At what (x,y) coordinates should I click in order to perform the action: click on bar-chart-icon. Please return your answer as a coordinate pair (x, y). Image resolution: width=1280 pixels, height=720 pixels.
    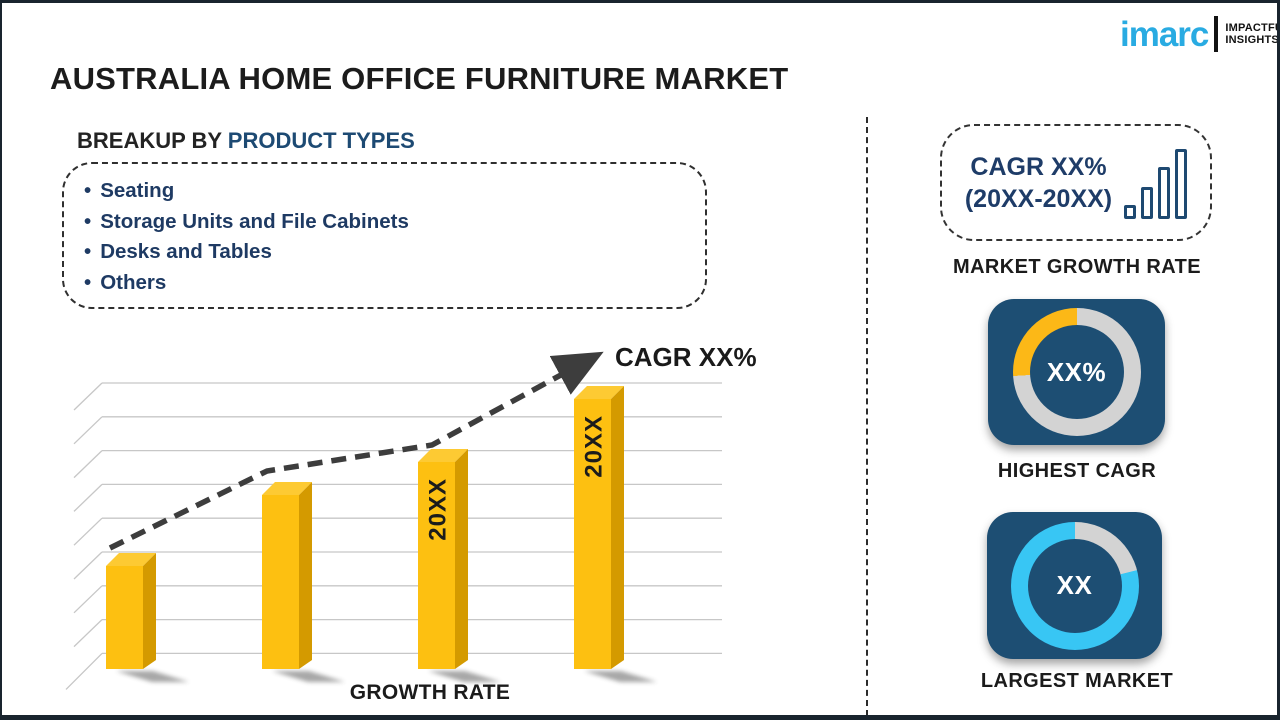
    Looking at the image, I should click on (1156, 183).